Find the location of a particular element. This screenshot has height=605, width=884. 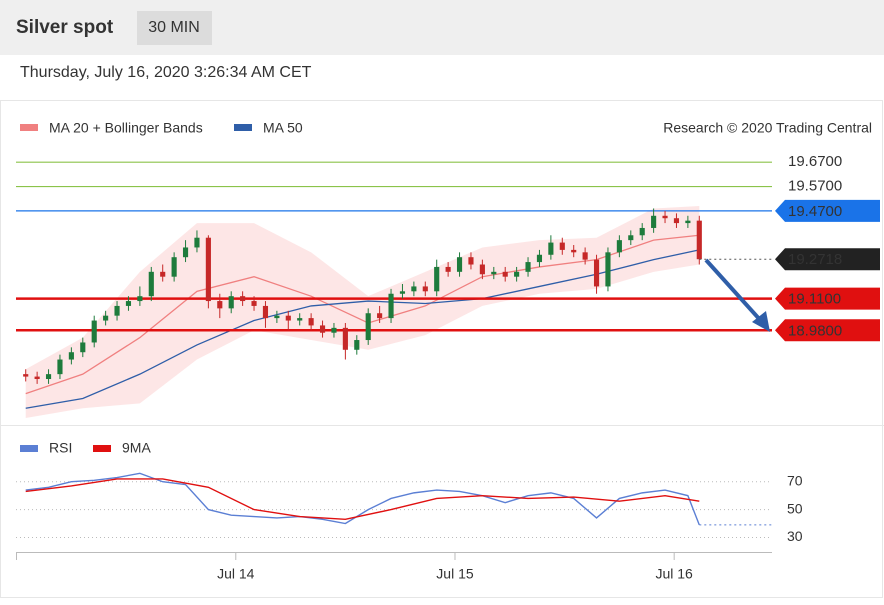

last-price-tag is located at coordinates (827, 259).